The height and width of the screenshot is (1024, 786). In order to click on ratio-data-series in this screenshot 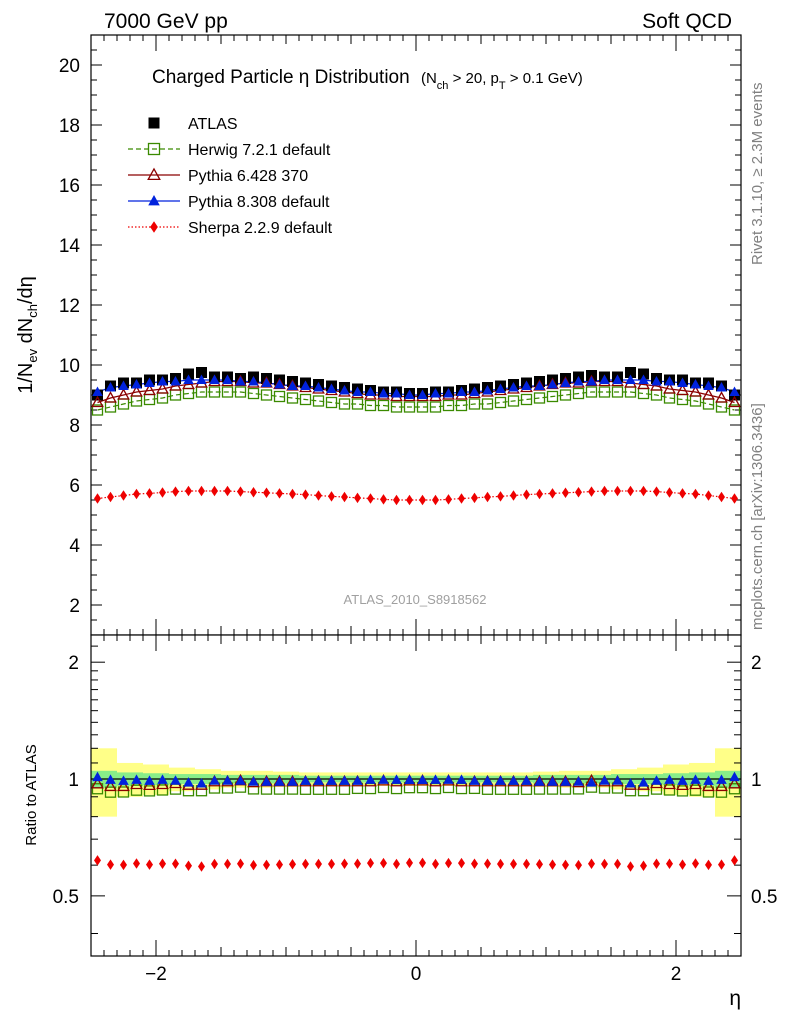, I will do `click(416, 821)`.